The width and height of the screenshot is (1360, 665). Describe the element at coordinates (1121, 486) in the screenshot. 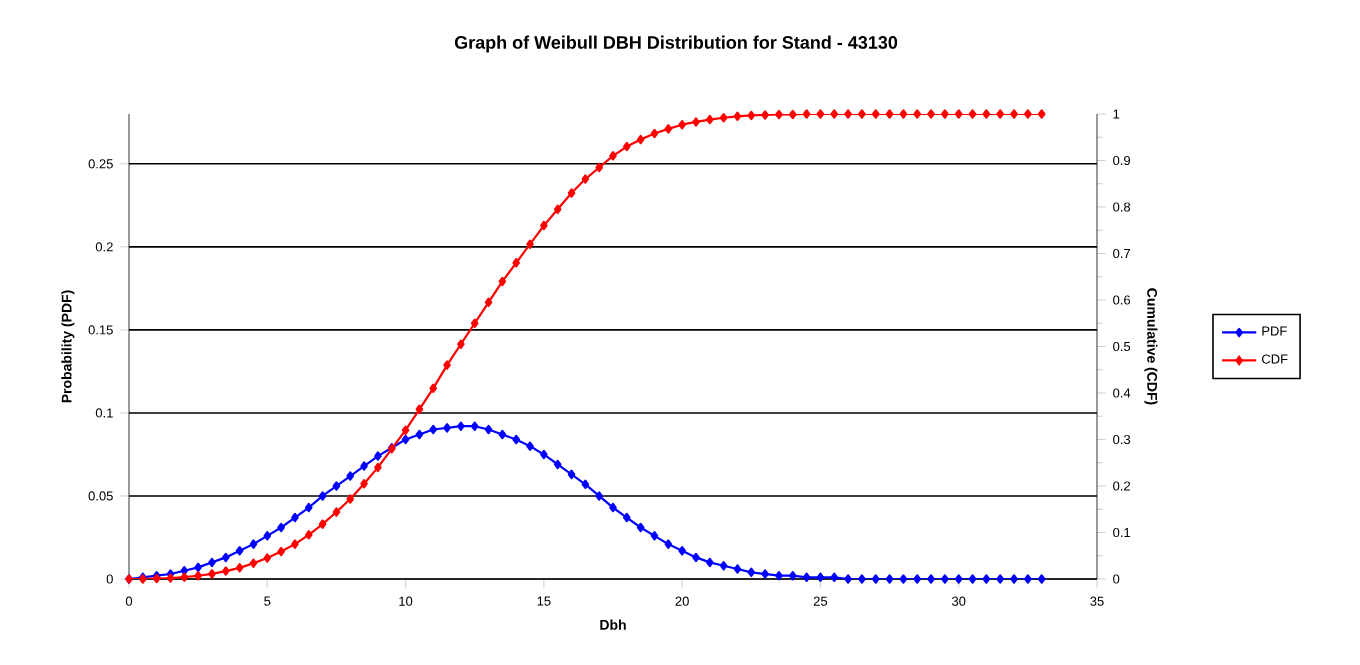

I see `y2-tick-label: 0.2` at that location.